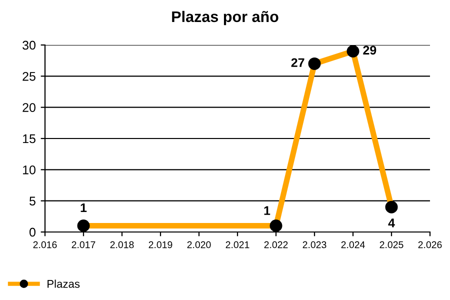  What do you see at coordinates (225, 18) in the screenshot?
I see `chart-title: Plazas por año` at bounding box center [225, 18].